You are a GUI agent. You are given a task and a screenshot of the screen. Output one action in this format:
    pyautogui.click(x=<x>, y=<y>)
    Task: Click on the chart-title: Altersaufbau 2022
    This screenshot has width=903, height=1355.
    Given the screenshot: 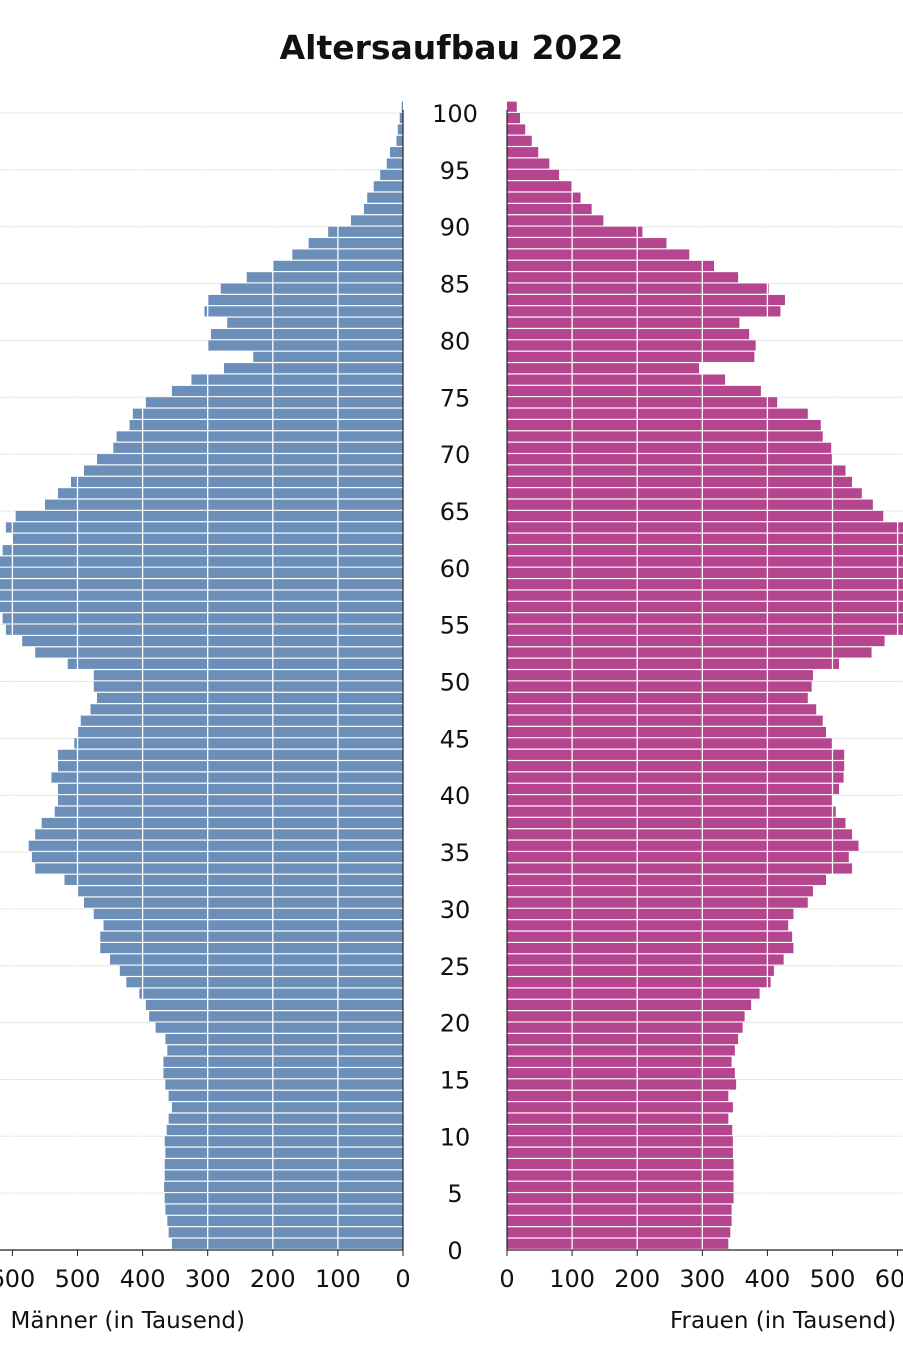 What is the action you would take?
    pyautogui.click(x=451, y=47)
    